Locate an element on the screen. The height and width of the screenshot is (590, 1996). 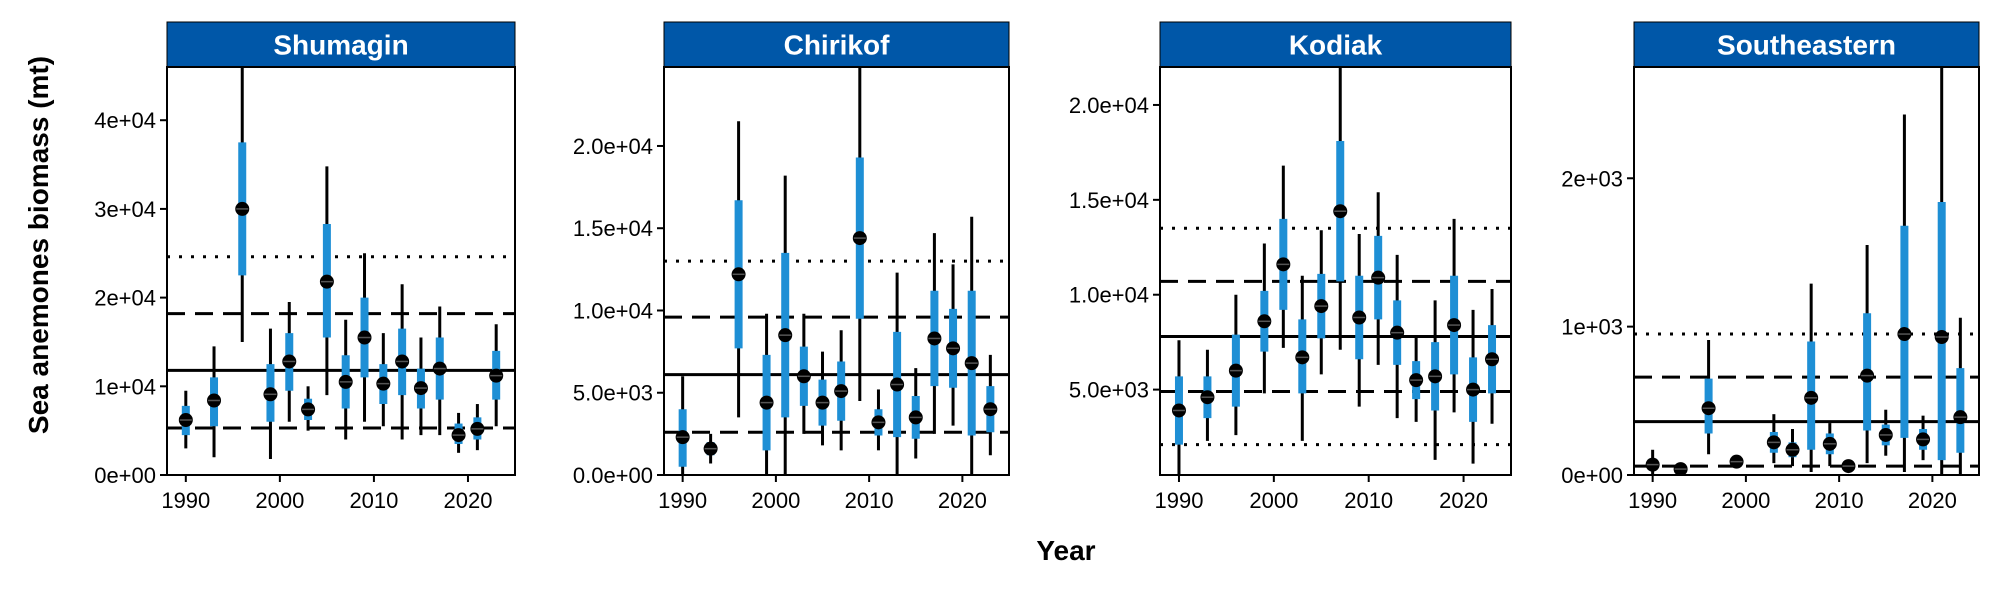
panel-title: Southeastern is located at coordinates (1806, 45).